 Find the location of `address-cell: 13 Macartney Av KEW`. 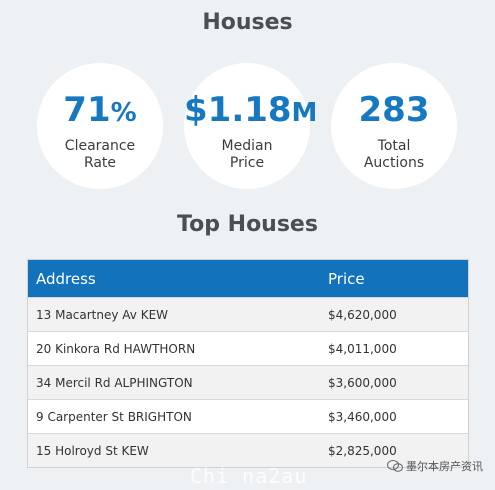

address-cell: 13 Macartney Av KEW is located at coordinates (102, 315).